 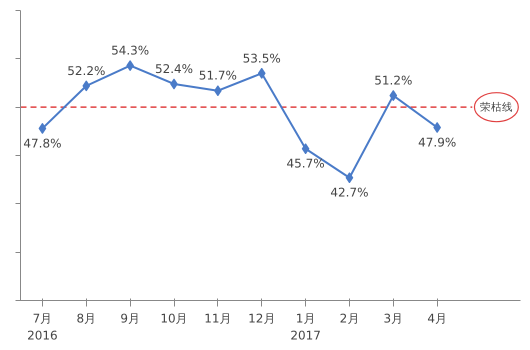 What do you see at coordinates (130, 51) in the screenshot?
I see `data-label: 54.3%` at bounding box center [130, 51].